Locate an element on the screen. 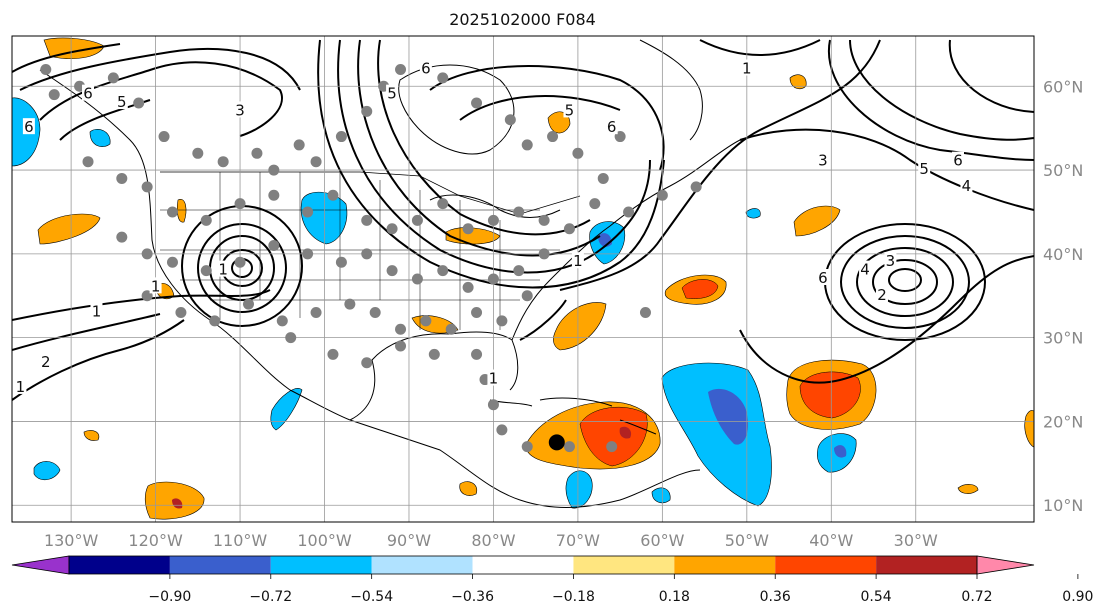  hudson-bay-coast is located at coordinates (456, 109).